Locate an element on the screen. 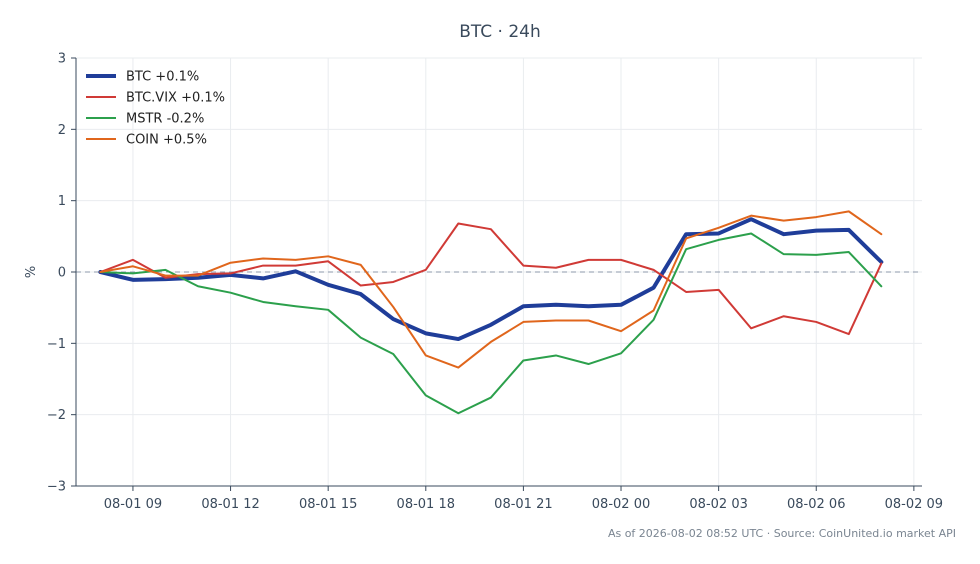 This screenshot has width=980, height=564. chart-title: BTC · 24h is located at coordinates (500, 32).